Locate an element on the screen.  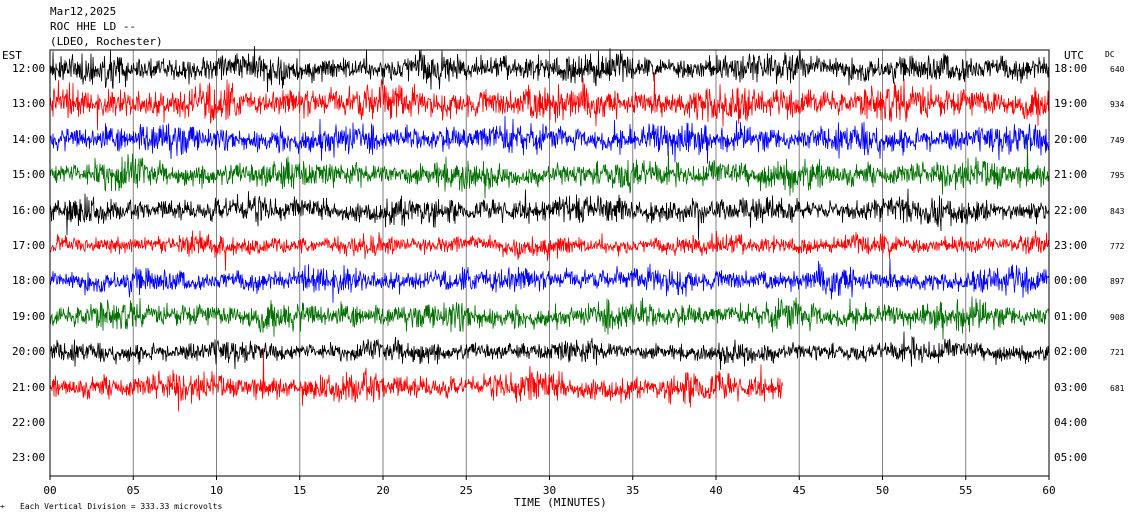
trace-2000 is located at coordinates (549, 350).